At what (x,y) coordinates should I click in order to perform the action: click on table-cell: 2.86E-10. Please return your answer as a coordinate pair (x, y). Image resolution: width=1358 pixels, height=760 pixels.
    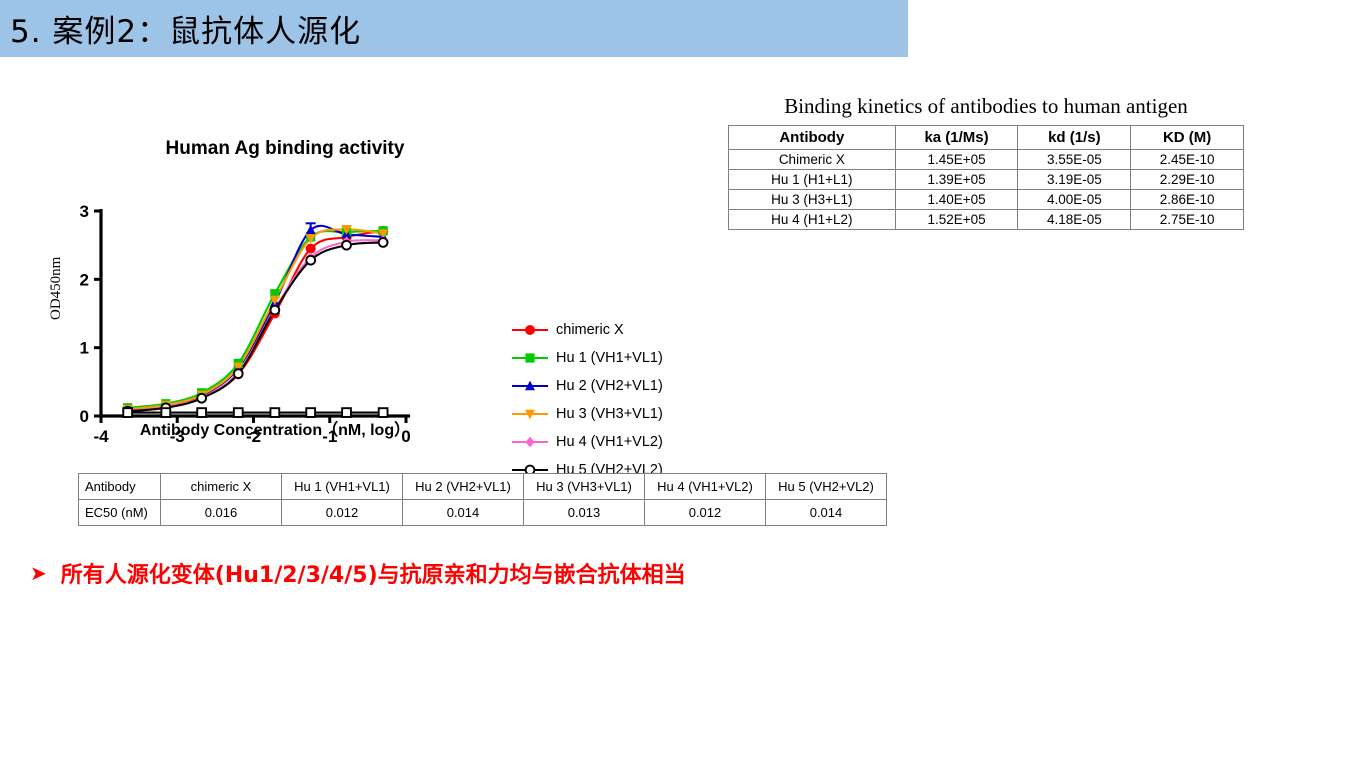
    Looking at the image, I should click on (1187, 199).